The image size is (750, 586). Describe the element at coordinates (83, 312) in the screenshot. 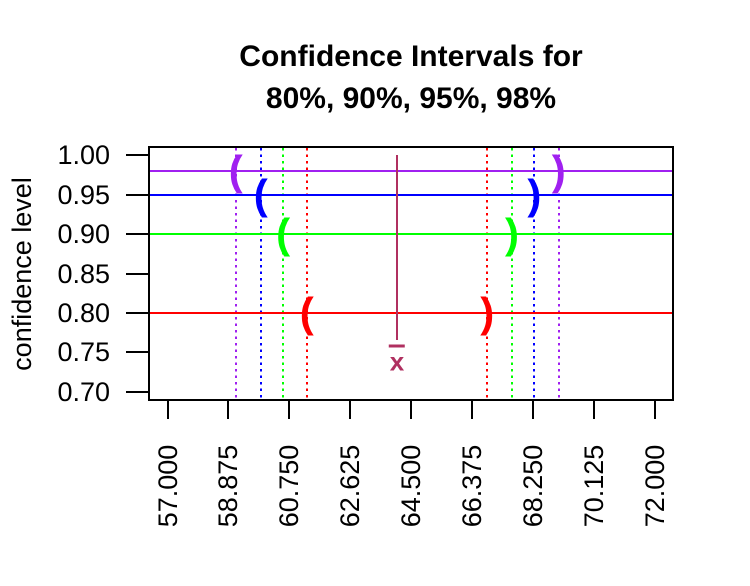

I see `y-tick-label: 0.80` at that location.